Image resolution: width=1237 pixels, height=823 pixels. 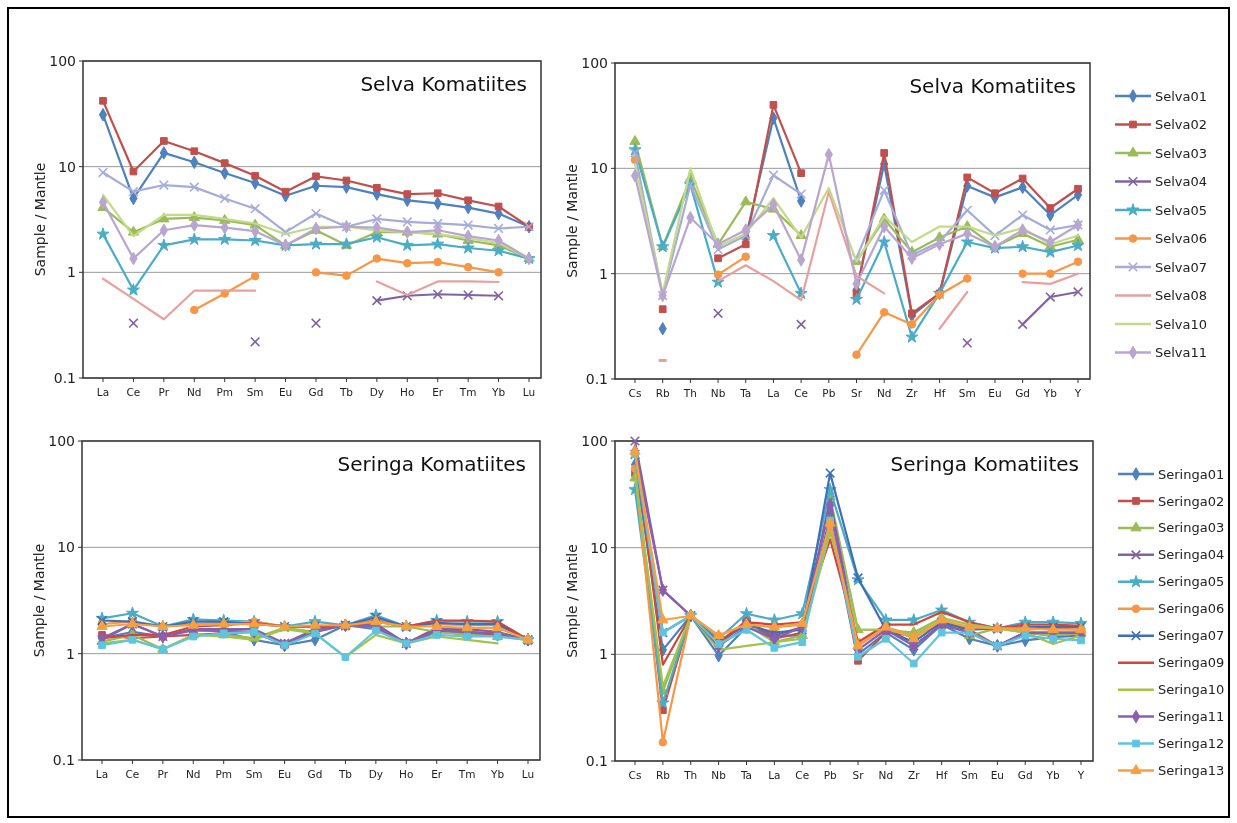 What do you see at coordinates (164, 392) in the screenshot?
I see `x-tick-label: Pr` at bounding box center [164, 392].